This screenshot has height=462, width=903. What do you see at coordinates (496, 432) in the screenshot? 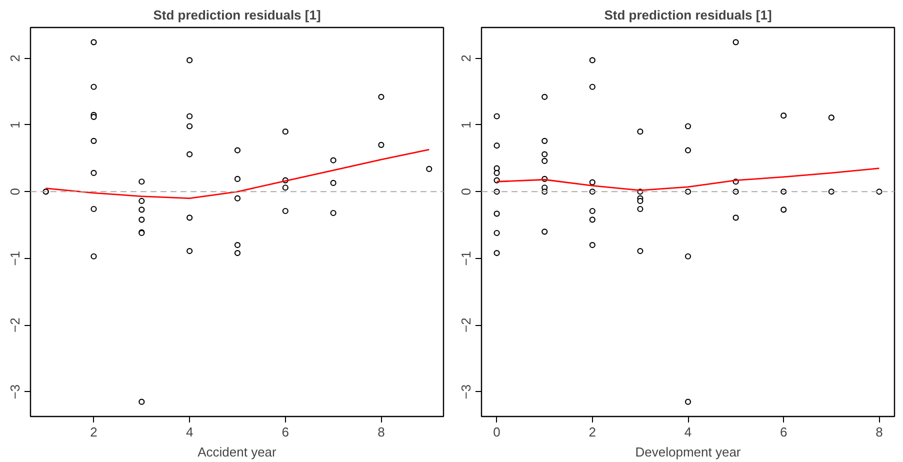
I see `x-tick-label: 0` at bounding box center [496, 432].